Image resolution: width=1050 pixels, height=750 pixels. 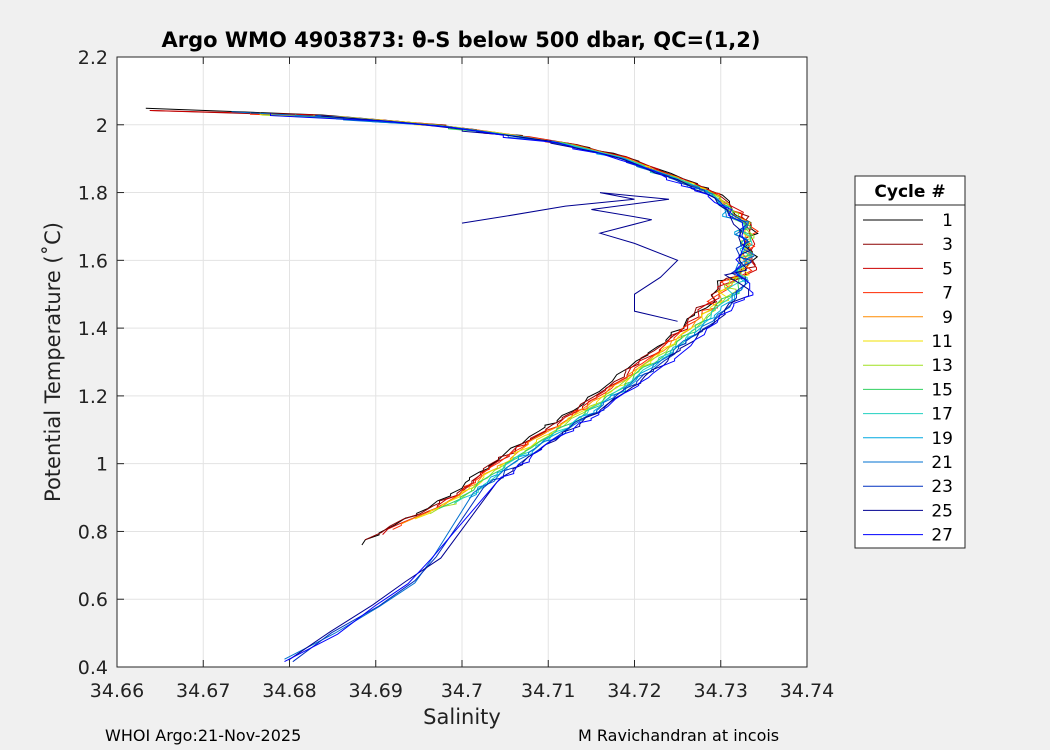 What do you see at coordinates (942, 439) in the screenshot?
I see `legend-label-cycle-19: 19` at bounding box center [942, 439].